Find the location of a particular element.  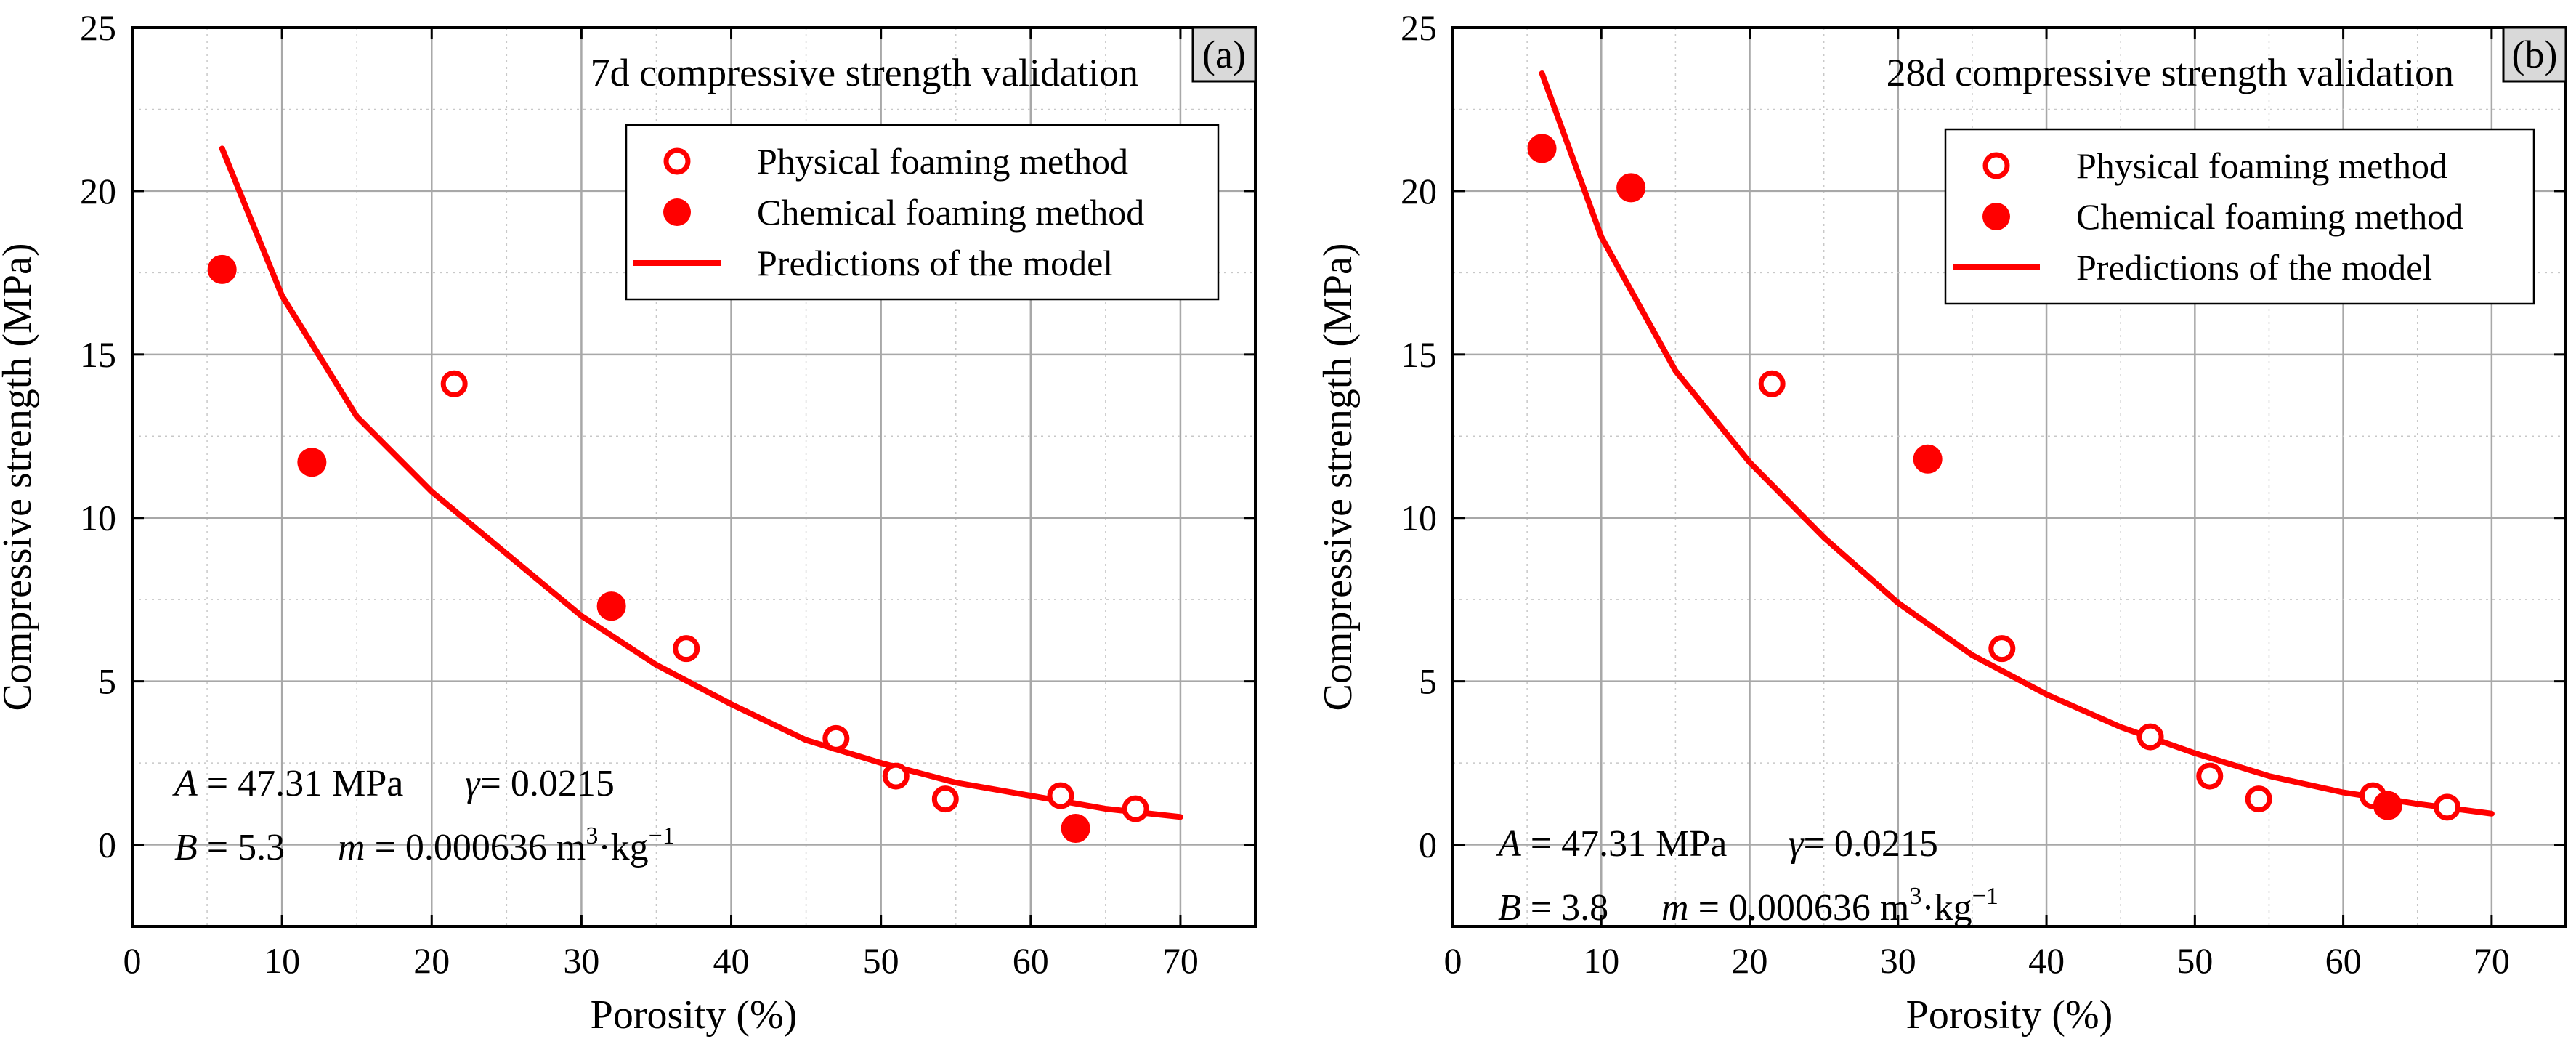

param-B-m: B = 3.8 m = 0.000636 m3·kg−1 is located at coordinates (1748, 906).